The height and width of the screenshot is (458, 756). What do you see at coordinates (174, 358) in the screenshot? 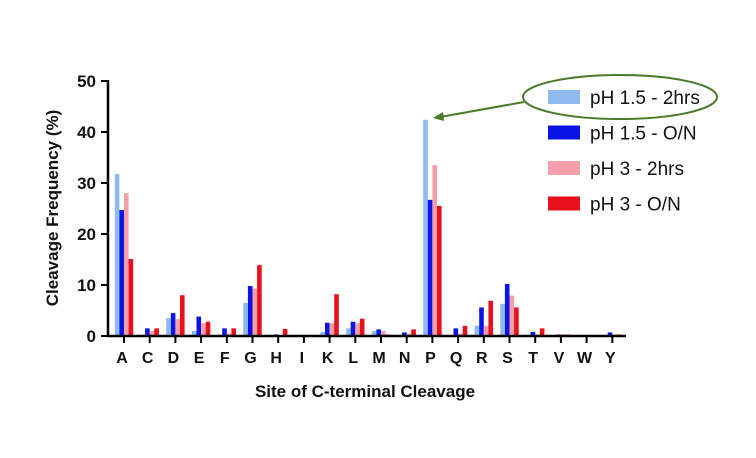
I see `x-tick-label: D` at bounding box center [174, 358].